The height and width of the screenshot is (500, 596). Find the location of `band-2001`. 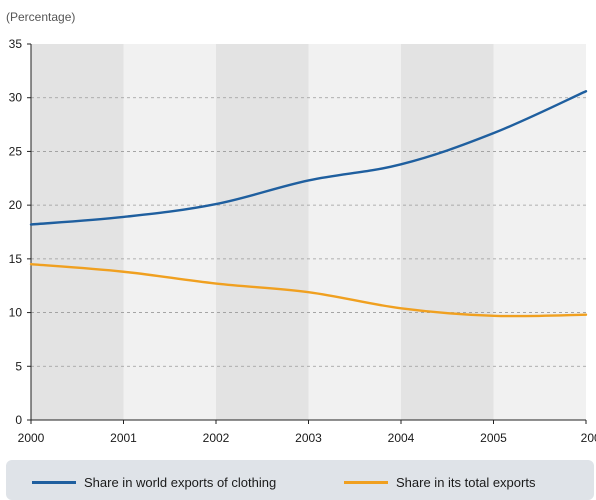

band-2001 is located at coordinates (169, 232).